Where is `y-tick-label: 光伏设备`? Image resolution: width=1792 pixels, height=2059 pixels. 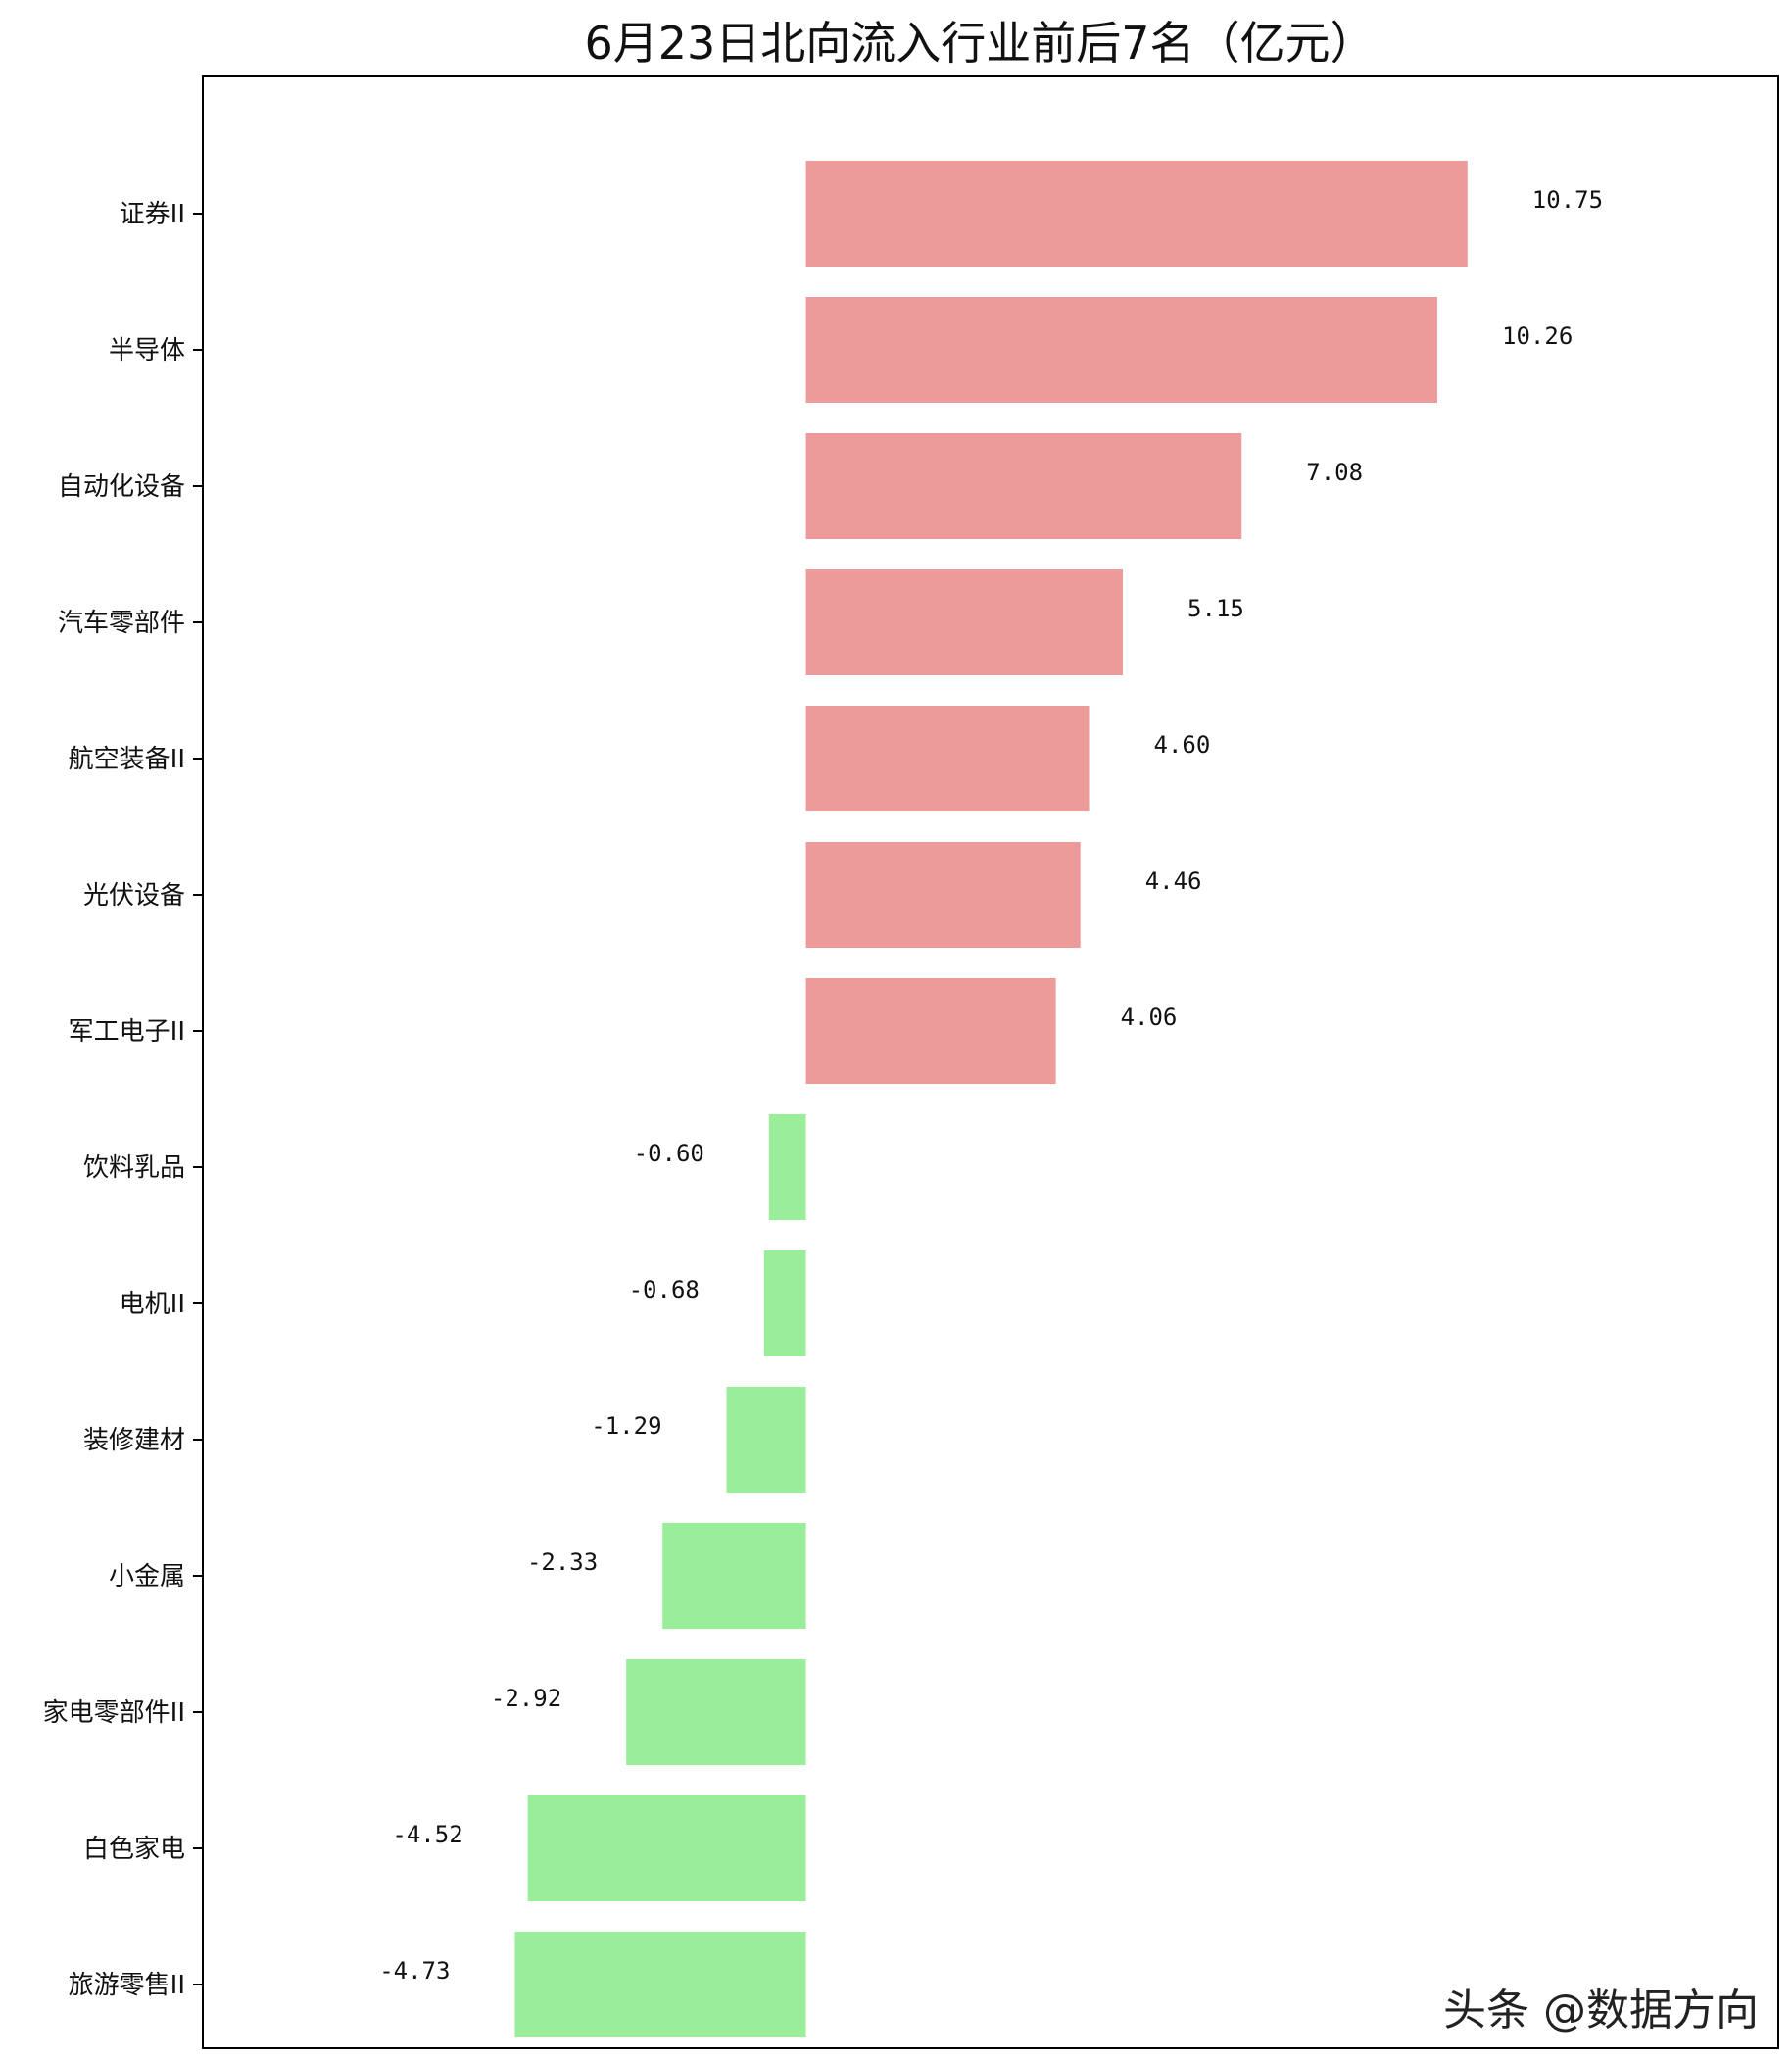
y-tick-label: 光伏设备 is located at coordinates (134, 896).